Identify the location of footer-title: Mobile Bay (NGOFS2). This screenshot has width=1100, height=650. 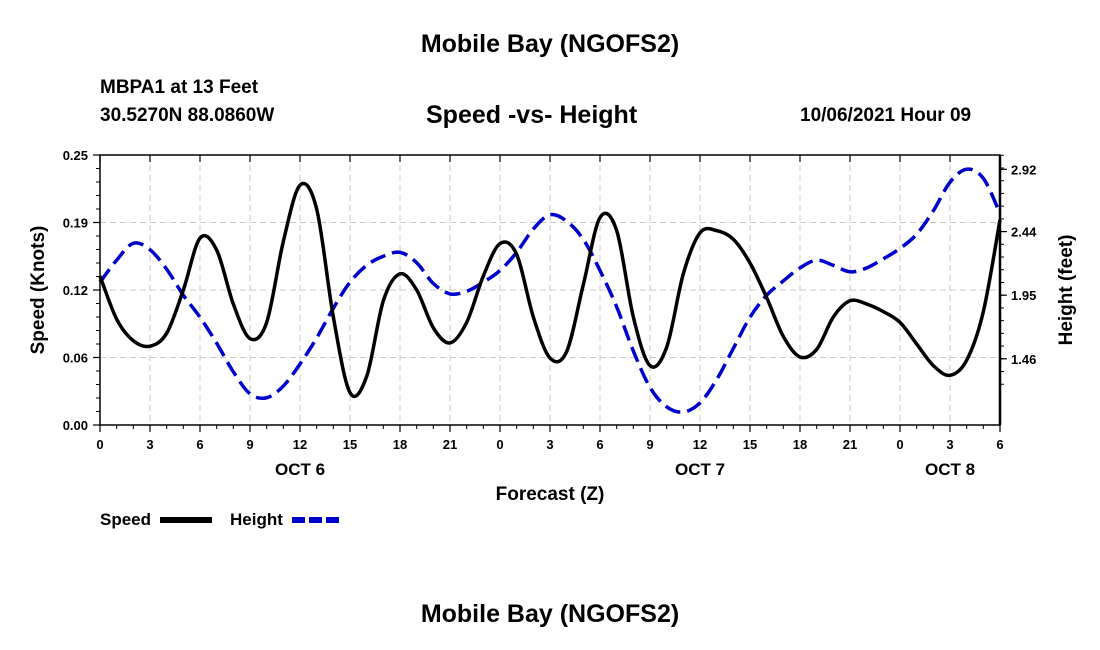
(550, 614).